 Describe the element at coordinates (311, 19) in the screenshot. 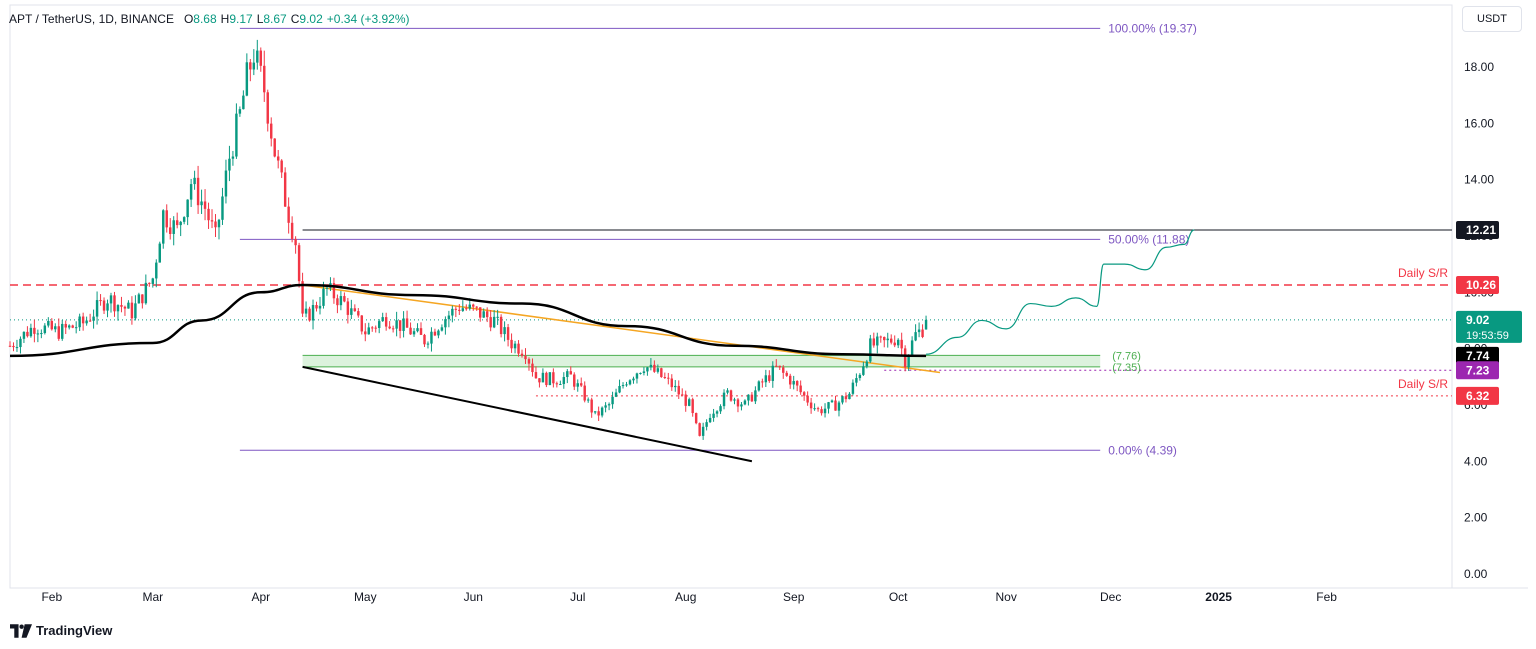

I see `close-value: 9.02` at that location.